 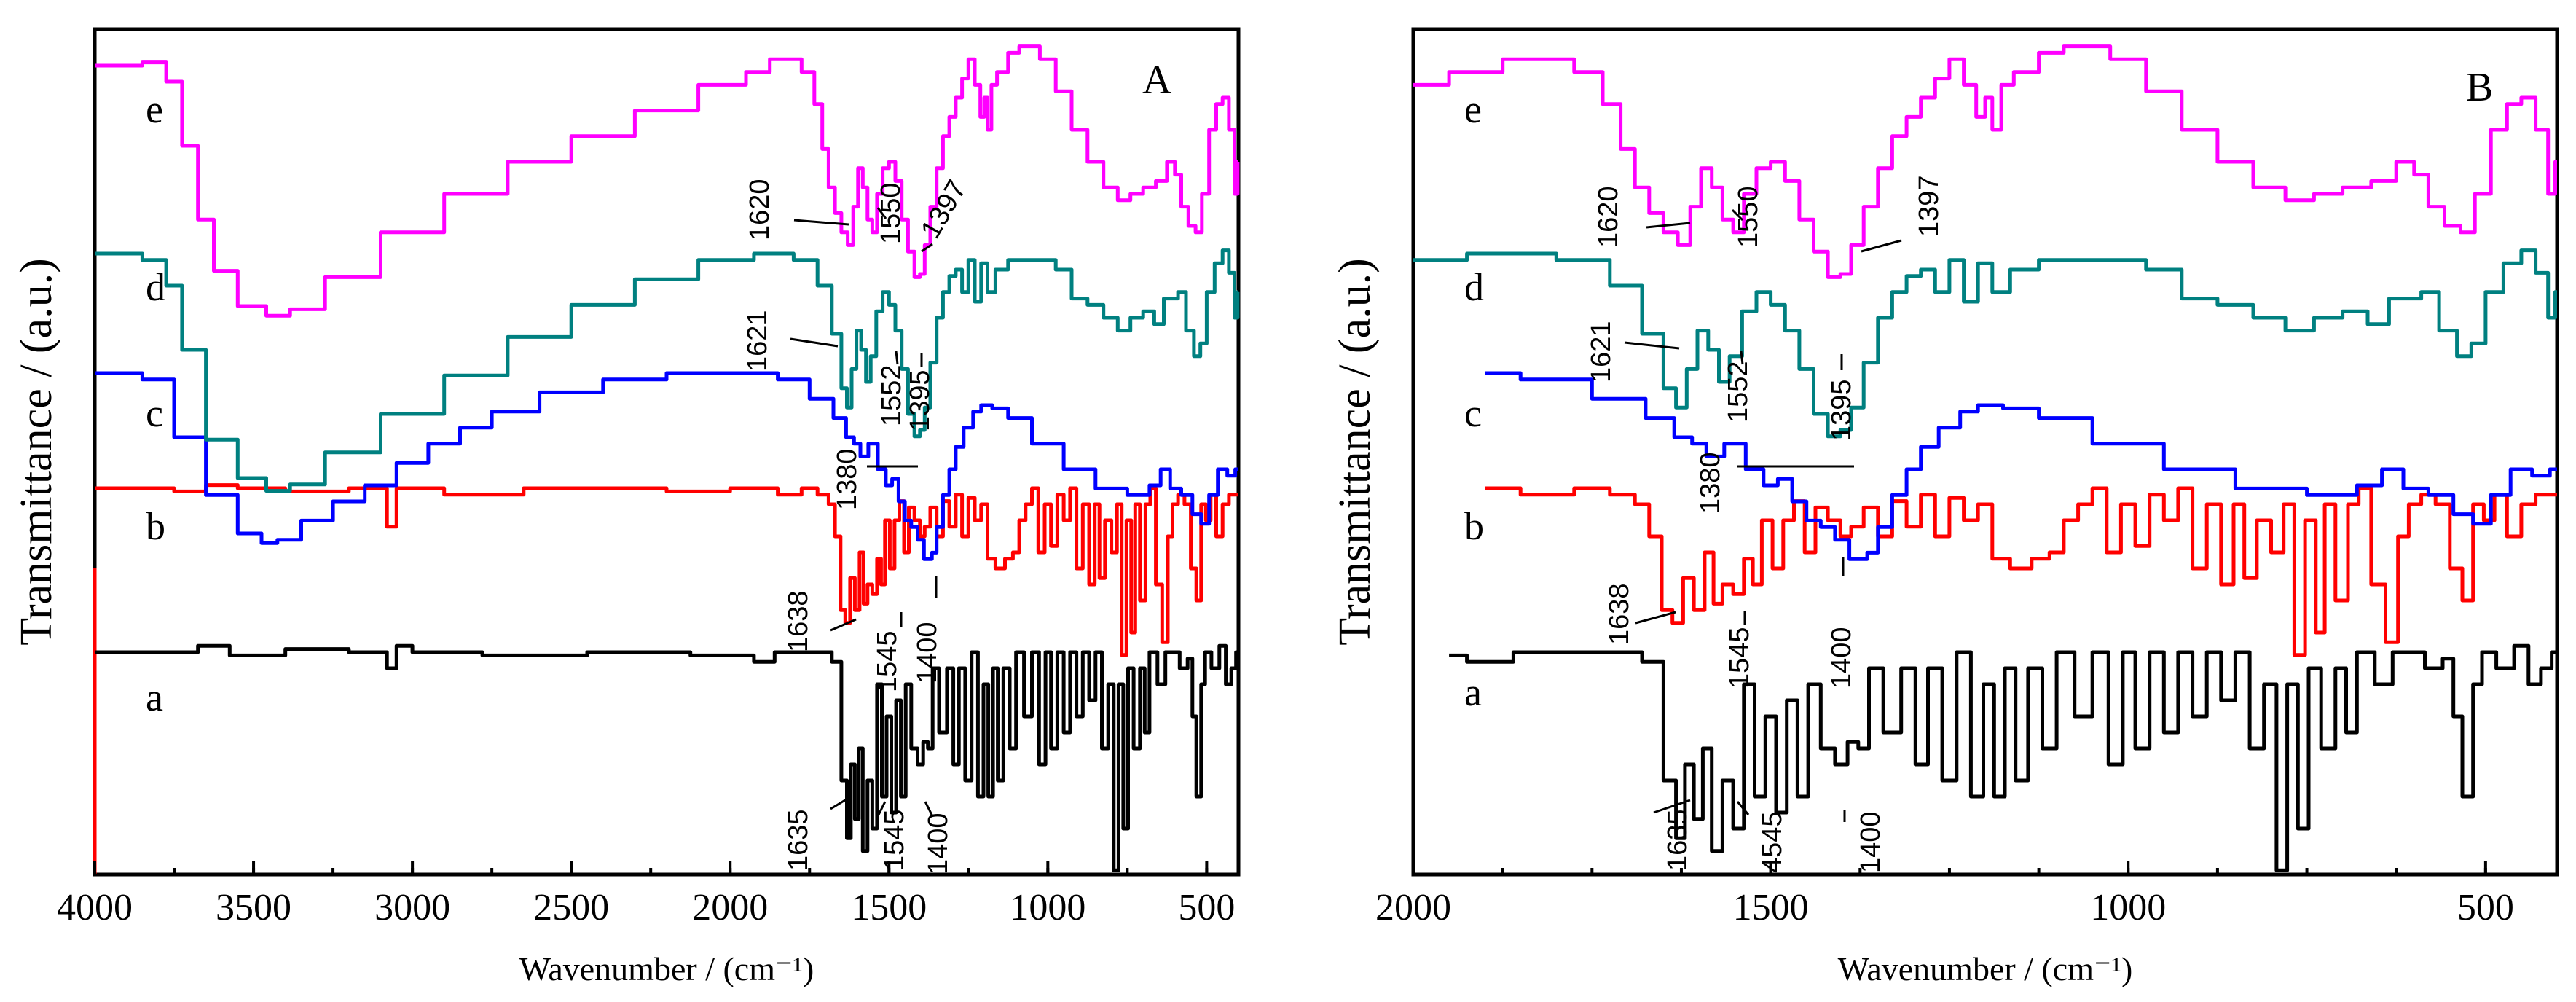 What do you see at coordinates (891, 213) in the screenshot?
I see `panel-a-annotation-e-1550: 1550` at bounding box center [891, 213].